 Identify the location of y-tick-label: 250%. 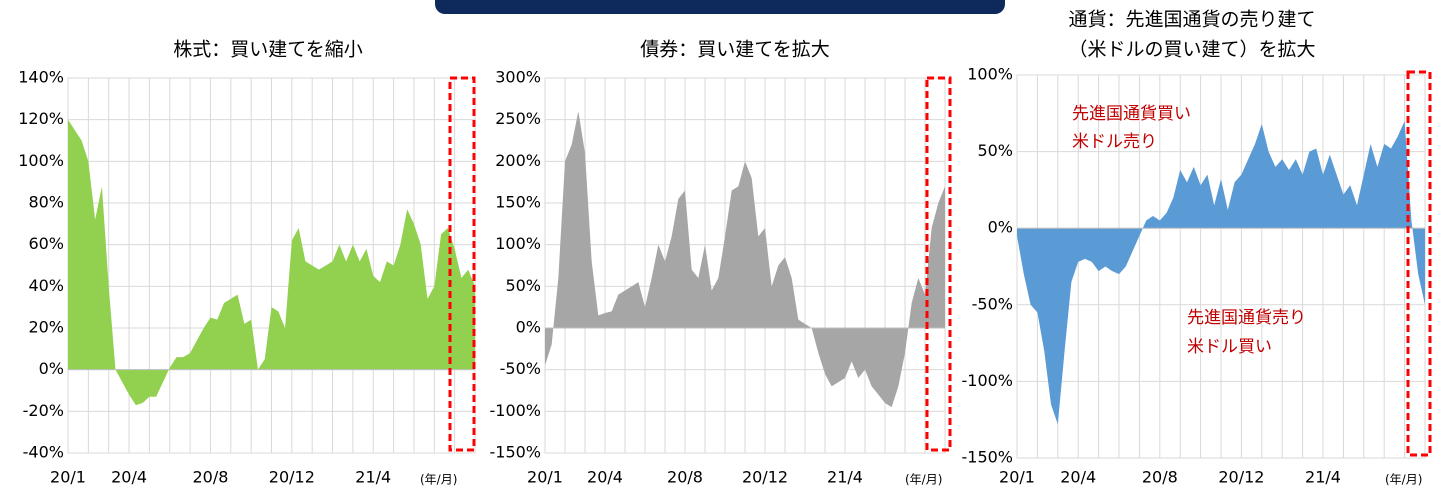
(518, 118).